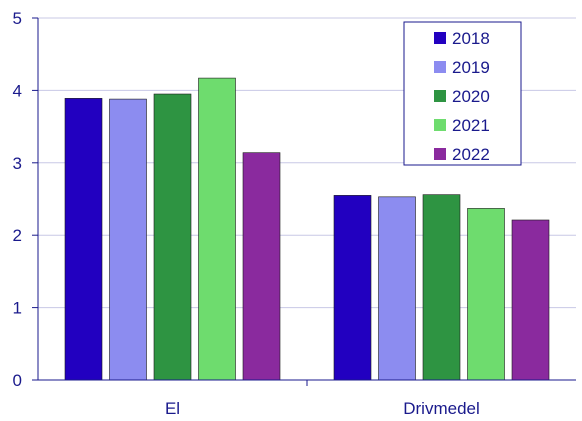 This screenshot has height=421, width=582. I want to click on legend-label: 2019, so click(471, 67).